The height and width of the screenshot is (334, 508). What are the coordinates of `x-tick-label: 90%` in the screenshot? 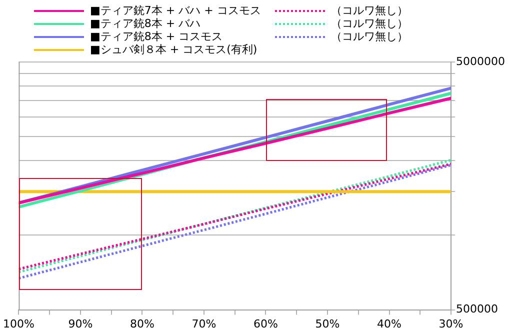 It's located at (80, 323).